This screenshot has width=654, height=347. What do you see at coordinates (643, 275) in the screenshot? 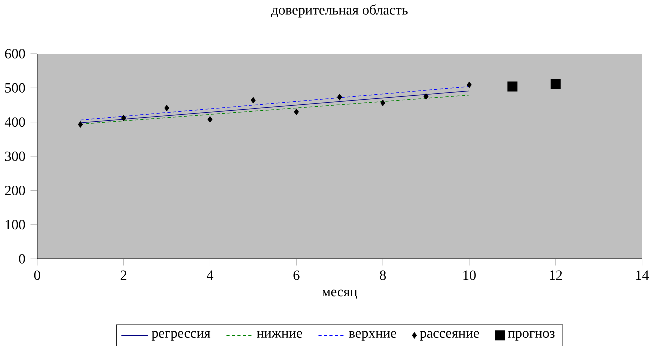
I see `x-tick-label: 14` at bounding box center [643, 275].